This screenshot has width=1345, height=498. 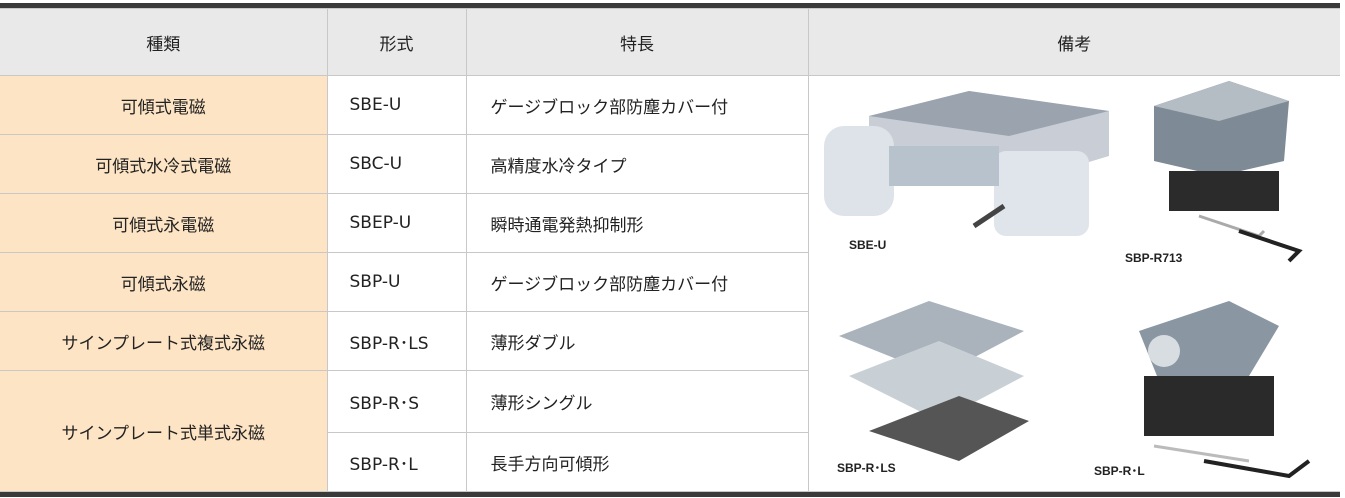 What do you see at coordinates (164, 223) in the screenshot?
I see `type-cell: 可傾式永電磁` at bounding box center [164, 223].